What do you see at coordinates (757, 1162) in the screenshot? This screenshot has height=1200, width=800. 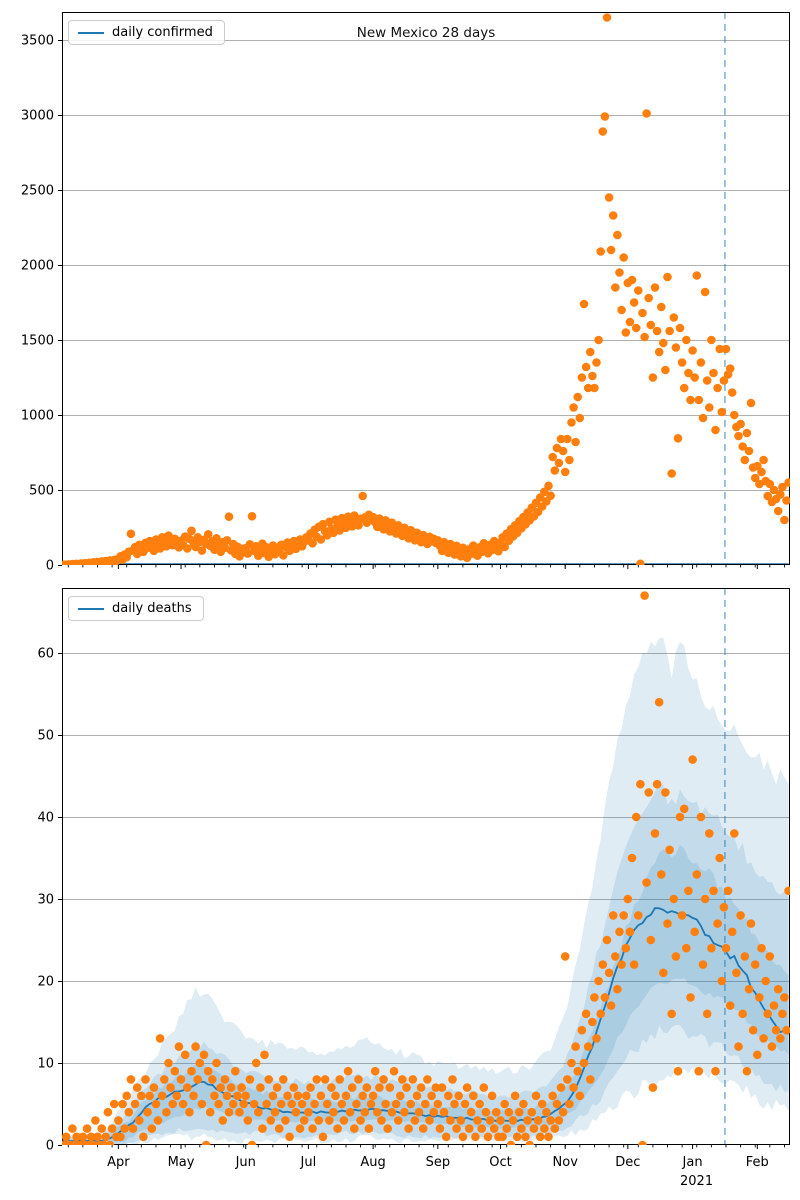 I see `x-tick-label: Feb` at bounding box center [757, 1162].